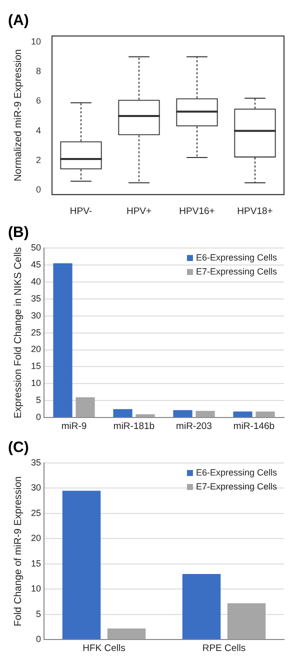 Image resolution: width=300 pixels, height=667 pixels. What do you see at coordinates (39, 159) in the screenshot?
I see `y-tick-label: 2` at bounding box center [39, 159].